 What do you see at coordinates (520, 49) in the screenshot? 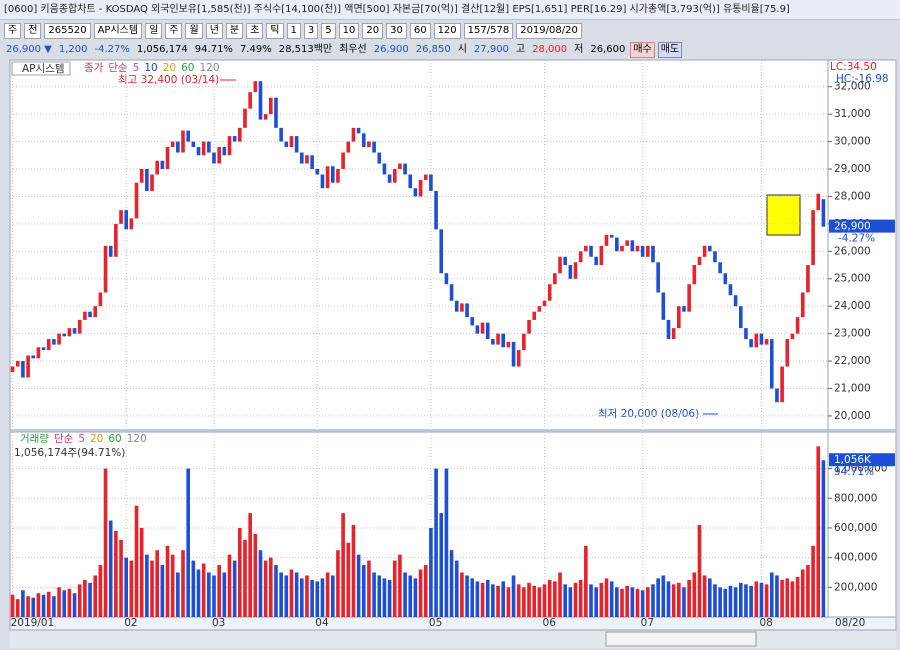
I see `quote-item: 고` at bounding box center [520, 49].